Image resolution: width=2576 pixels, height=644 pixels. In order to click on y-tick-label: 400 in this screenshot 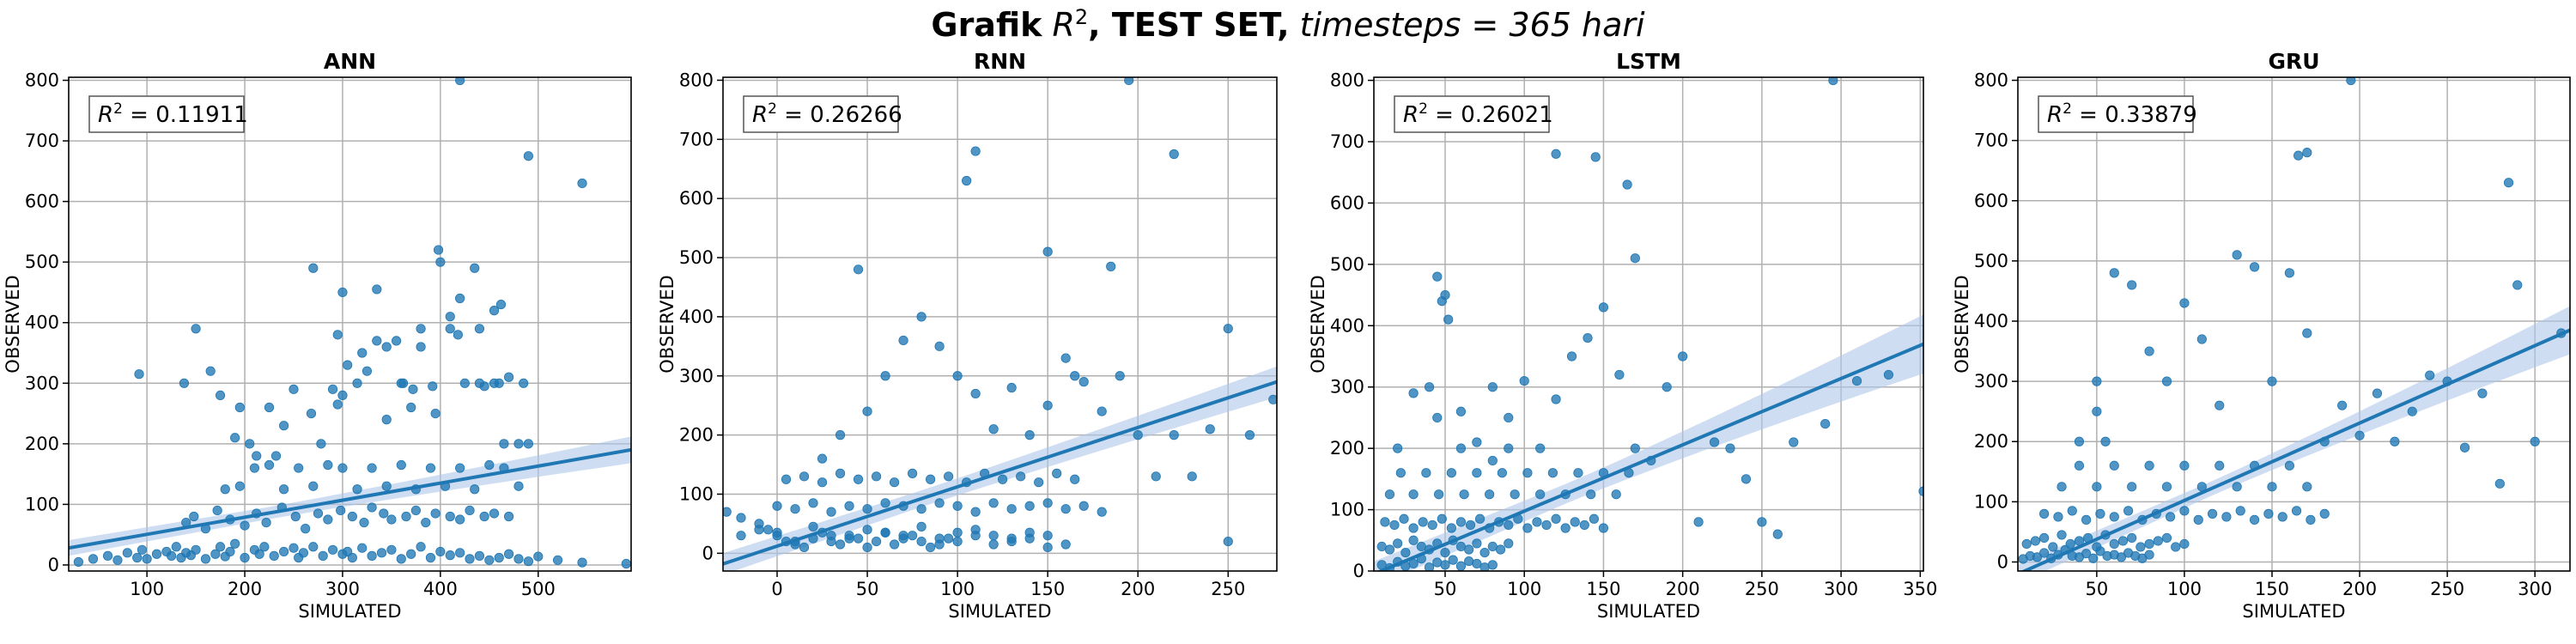, I will do `click(1347, 325)`.